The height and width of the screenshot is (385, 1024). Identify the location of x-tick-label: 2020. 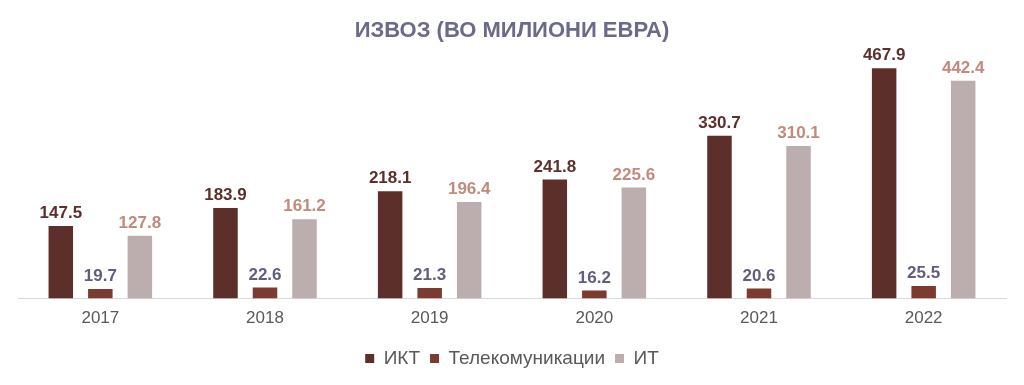
(594, 318).